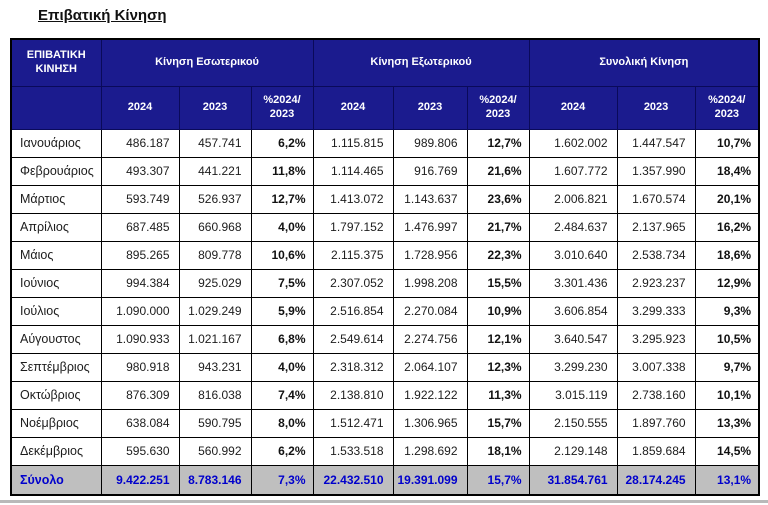 This screenshot has width=768, height=505. Describe the element at coordinates (430, 423) in the screenshot. I see `value-cell: 1.306.965` at that location.